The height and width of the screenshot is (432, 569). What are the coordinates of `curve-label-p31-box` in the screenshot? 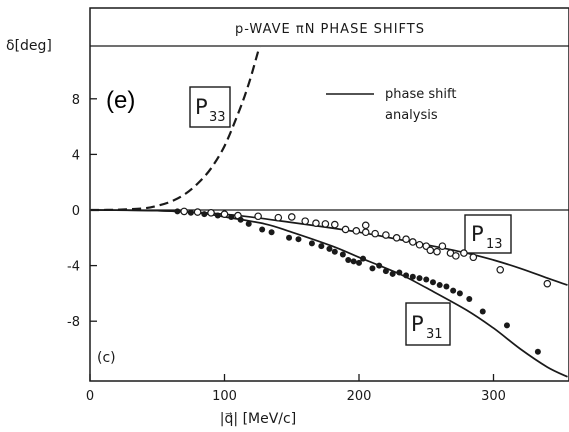 It's located at (428, 324).